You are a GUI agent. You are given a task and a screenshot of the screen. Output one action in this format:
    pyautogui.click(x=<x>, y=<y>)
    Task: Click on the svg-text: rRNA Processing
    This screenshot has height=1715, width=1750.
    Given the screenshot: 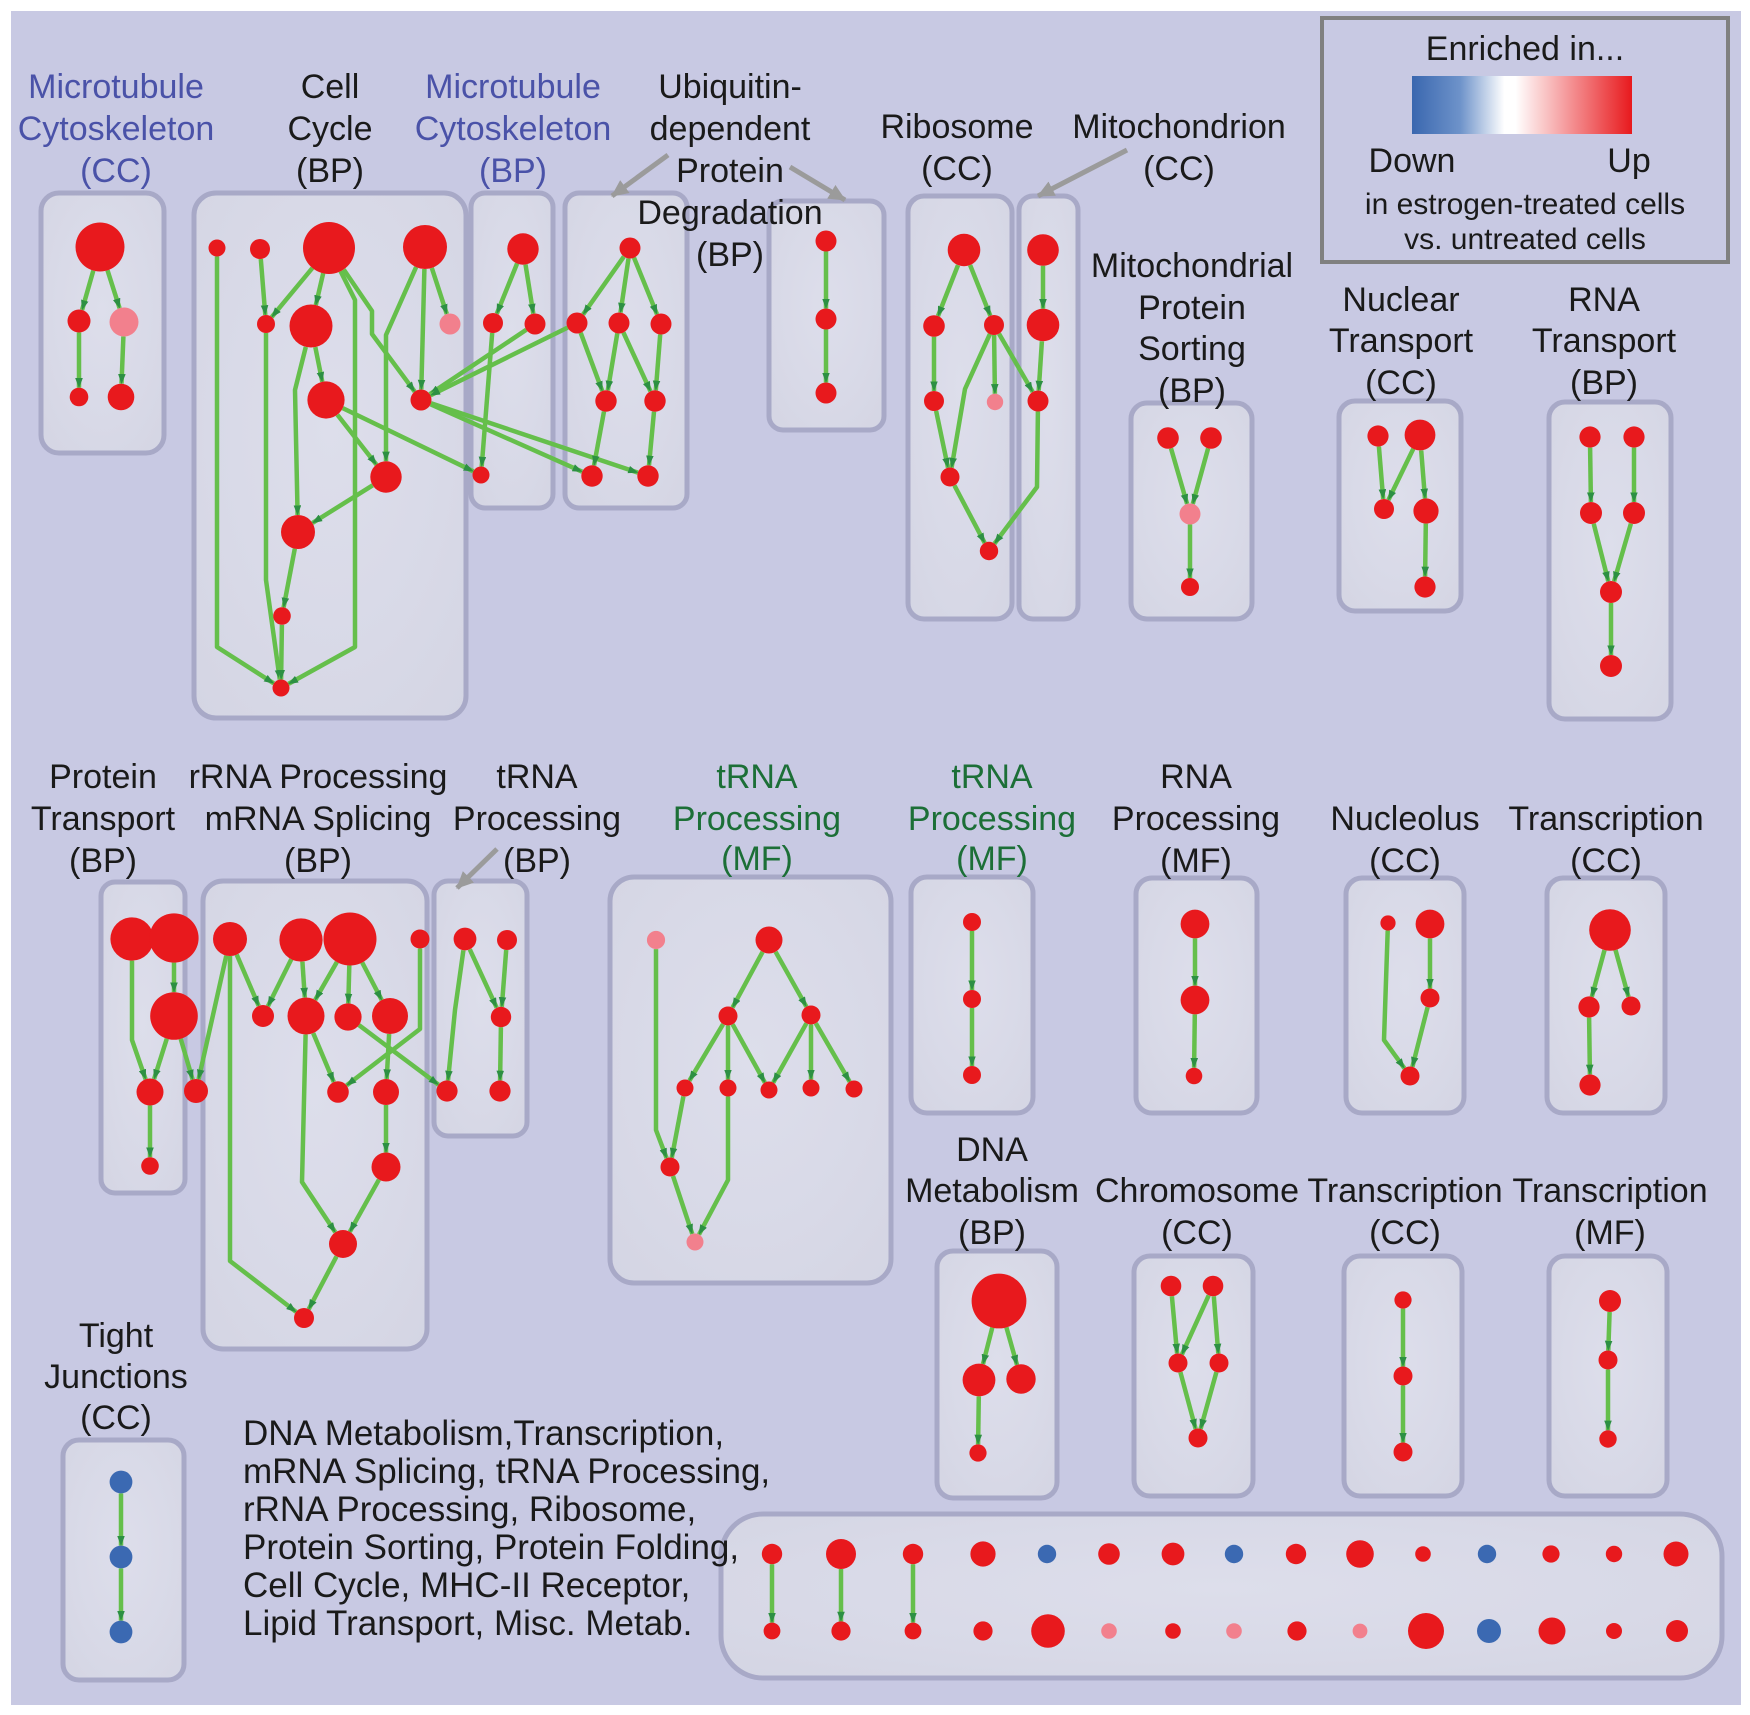 What is the action you would take?
    pyautogui.click(x=318, y=777)
    